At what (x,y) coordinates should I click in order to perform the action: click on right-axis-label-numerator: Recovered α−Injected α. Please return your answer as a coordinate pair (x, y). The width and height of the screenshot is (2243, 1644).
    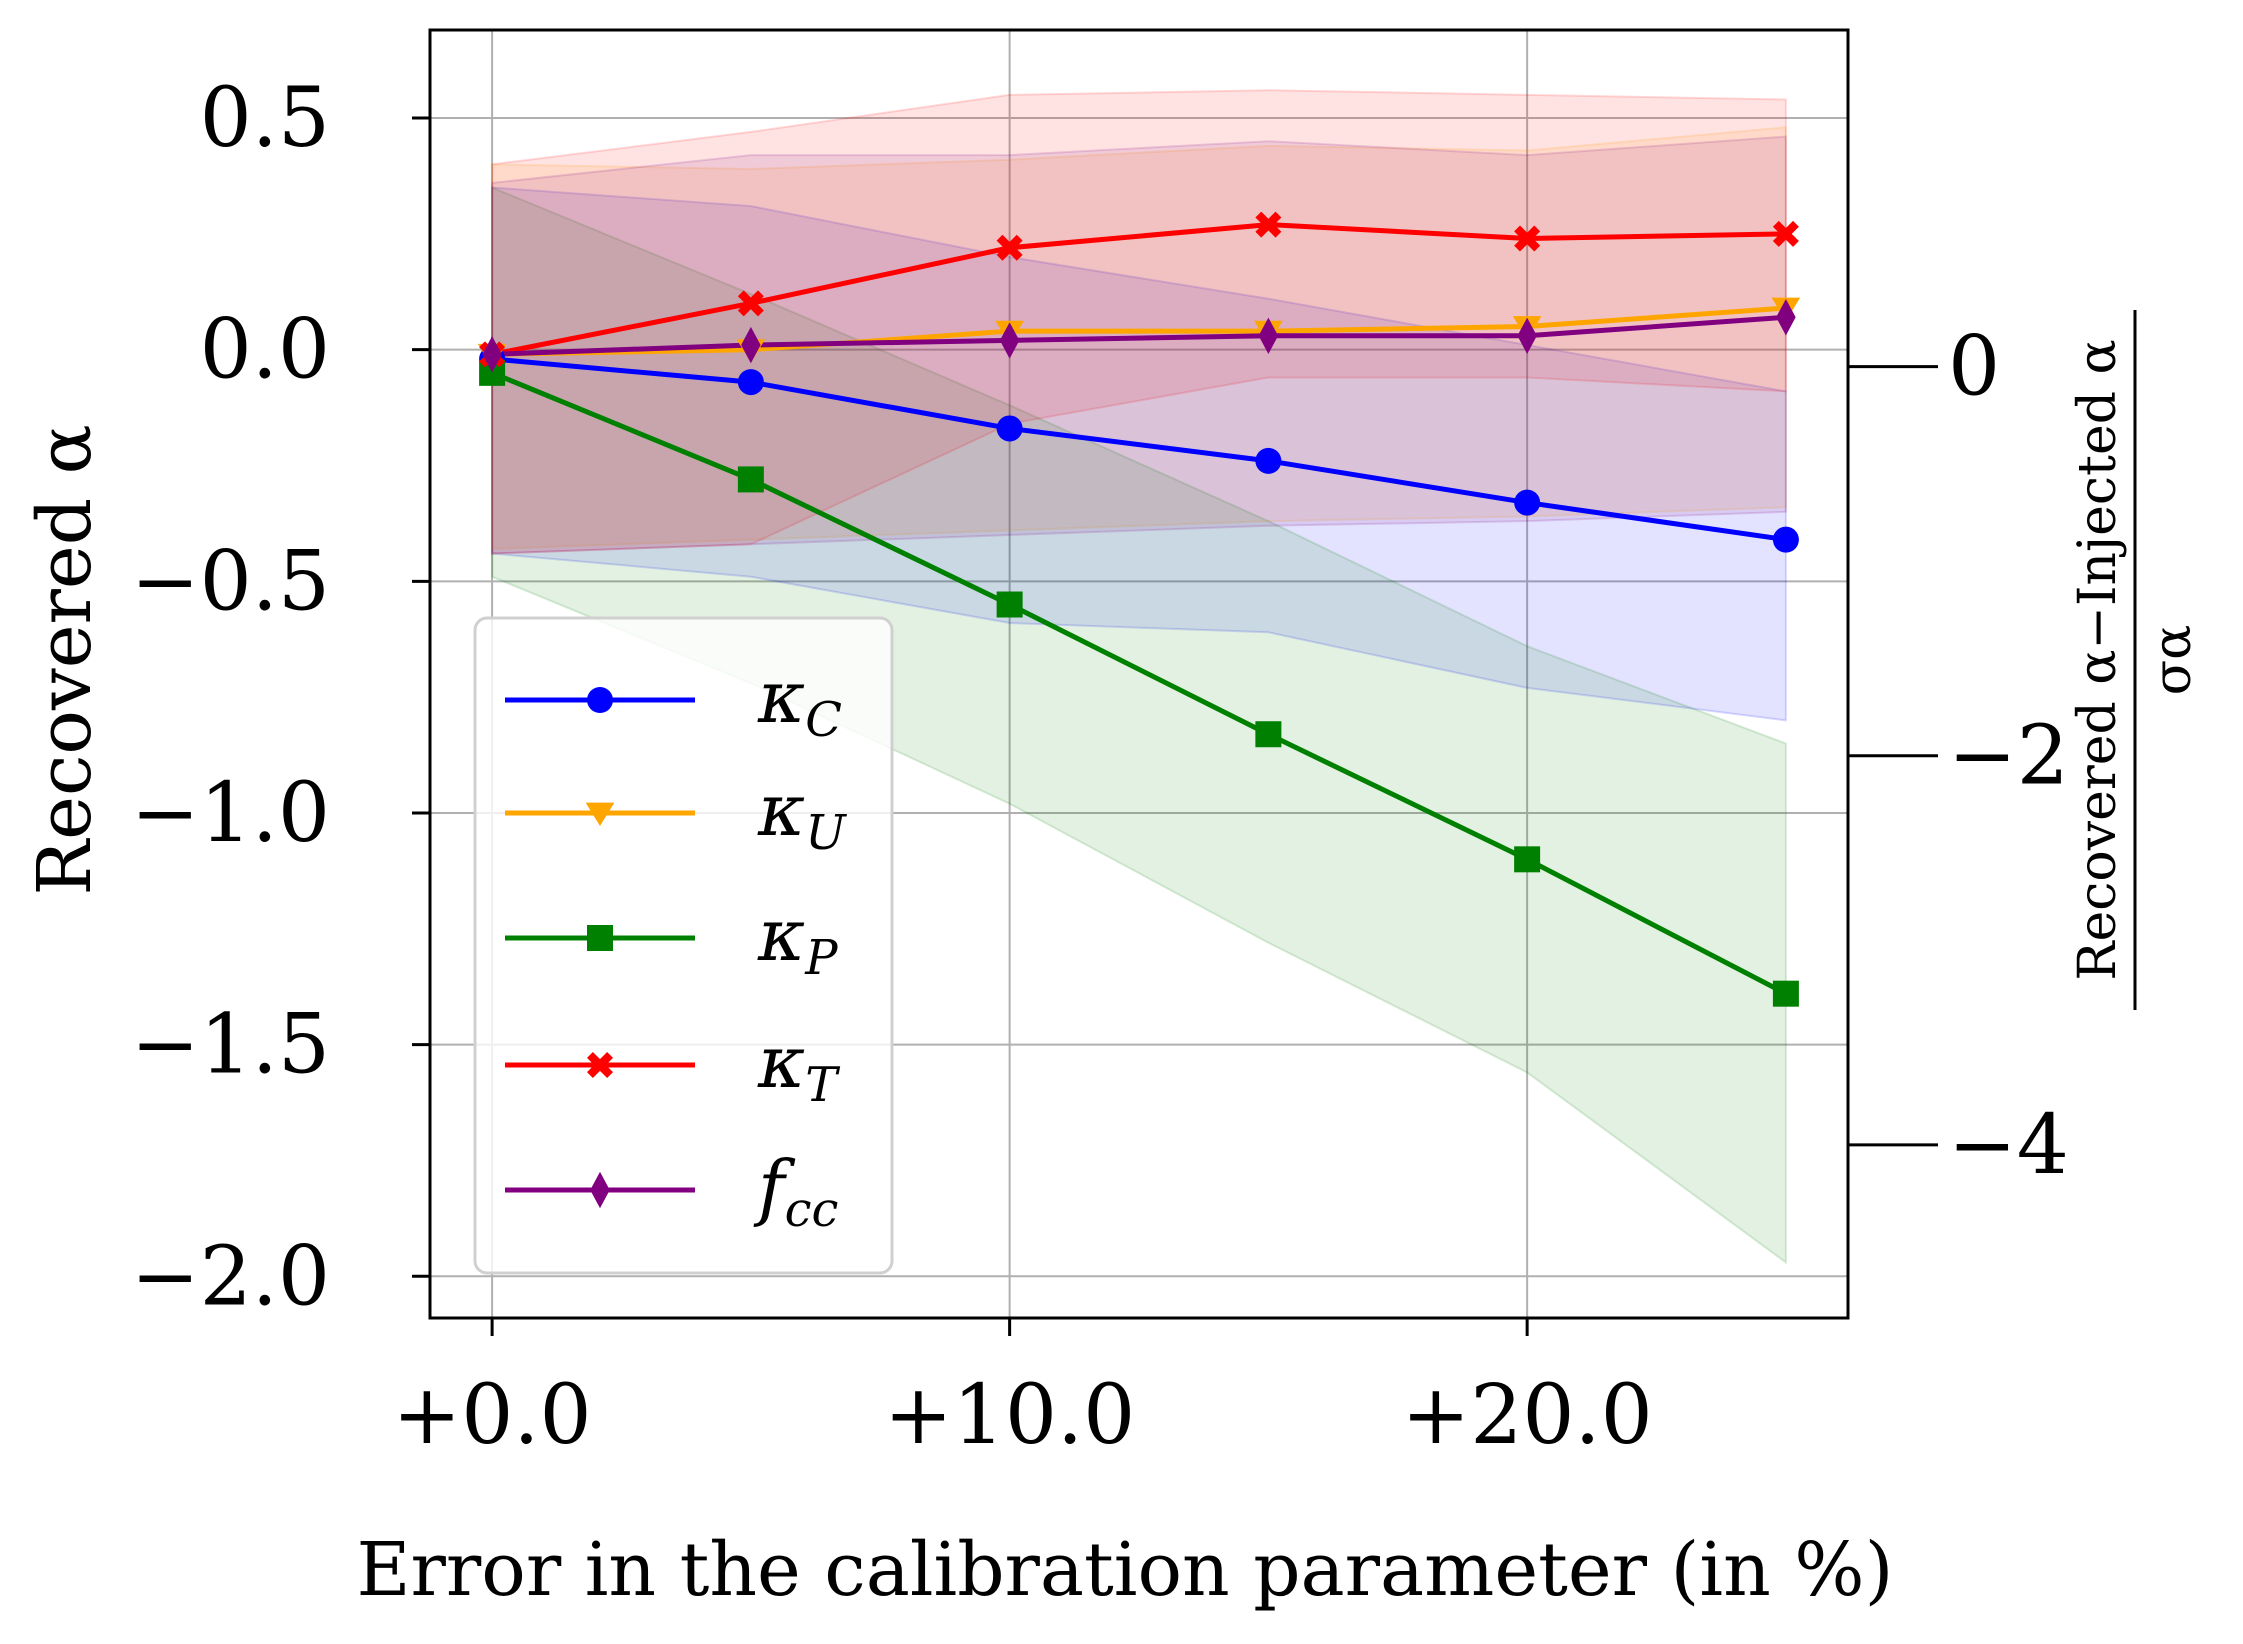
    Looking at the image, I should click on (2098, 659).